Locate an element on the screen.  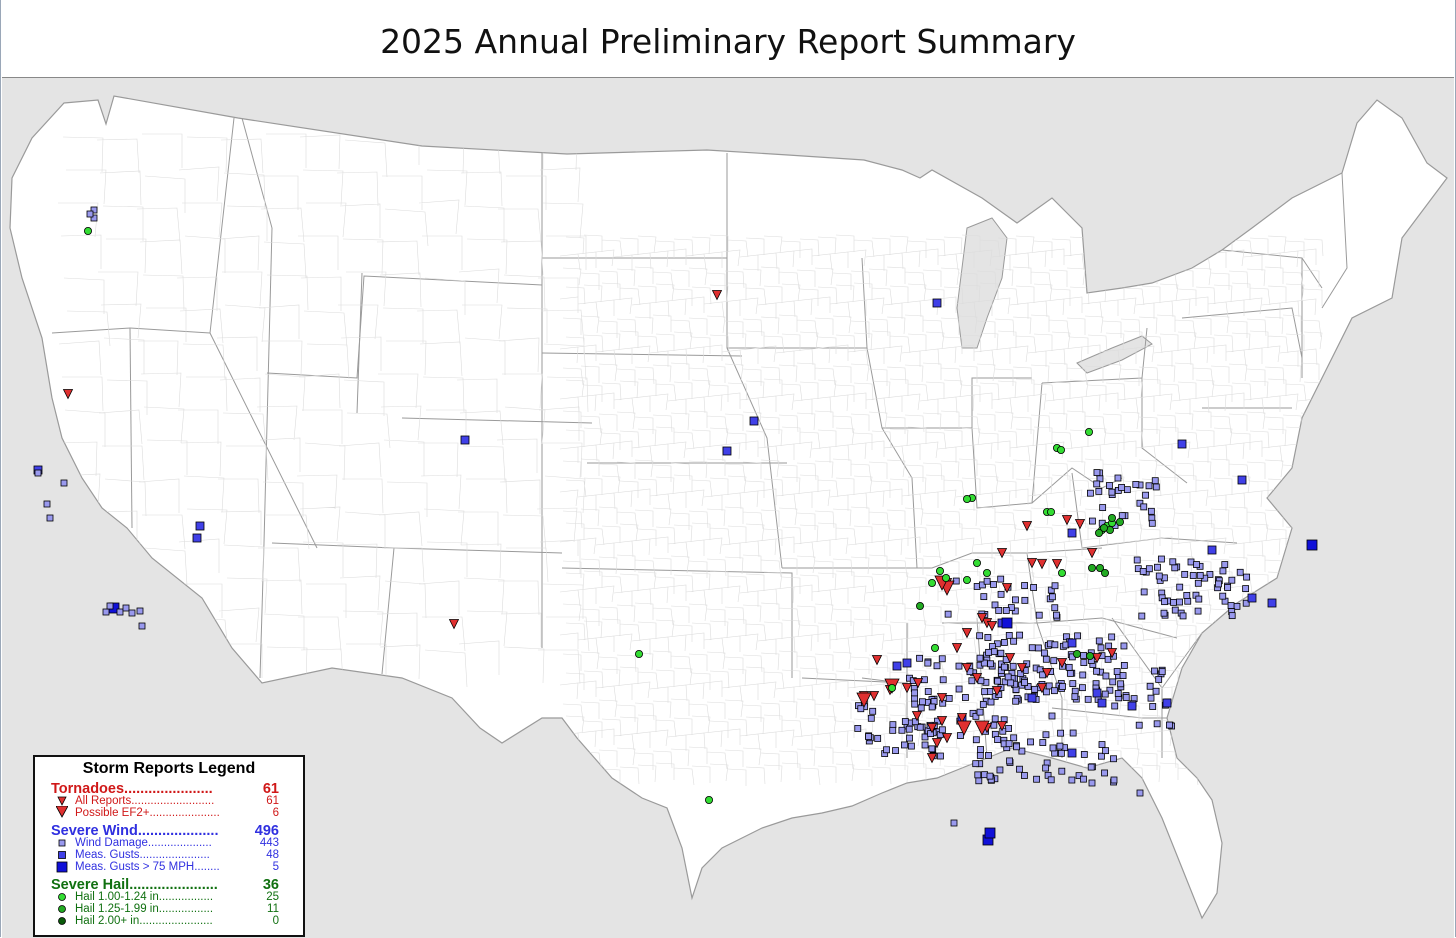
tornado-ef2-marker is located at coordinates (864, 700).